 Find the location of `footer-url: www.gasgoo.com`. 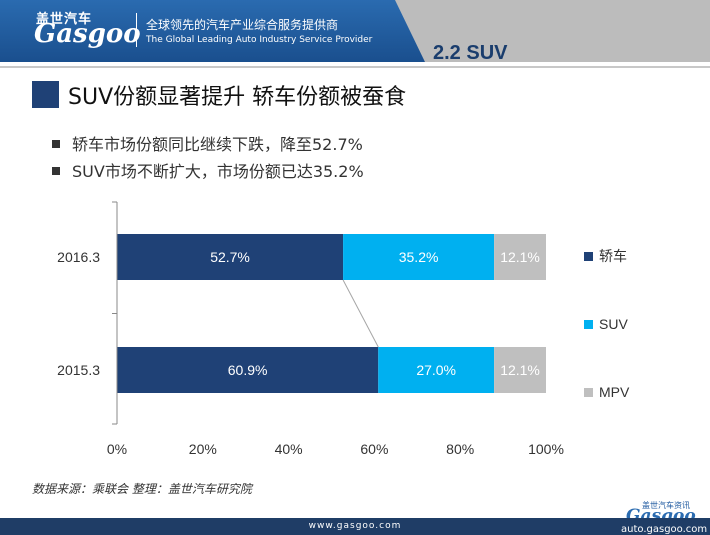

footer-url: www.gasgoo.com is located at coordinates (355, 526).